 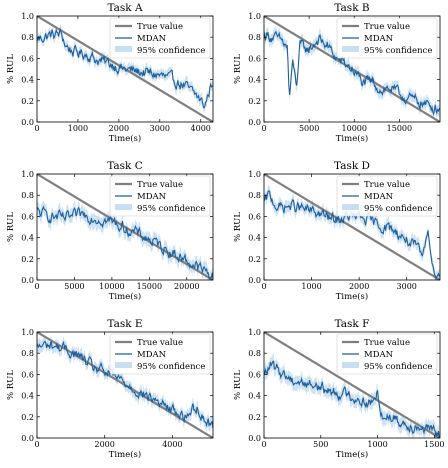 I want to click on chart-title: Task F, so click(x=352, y=324).